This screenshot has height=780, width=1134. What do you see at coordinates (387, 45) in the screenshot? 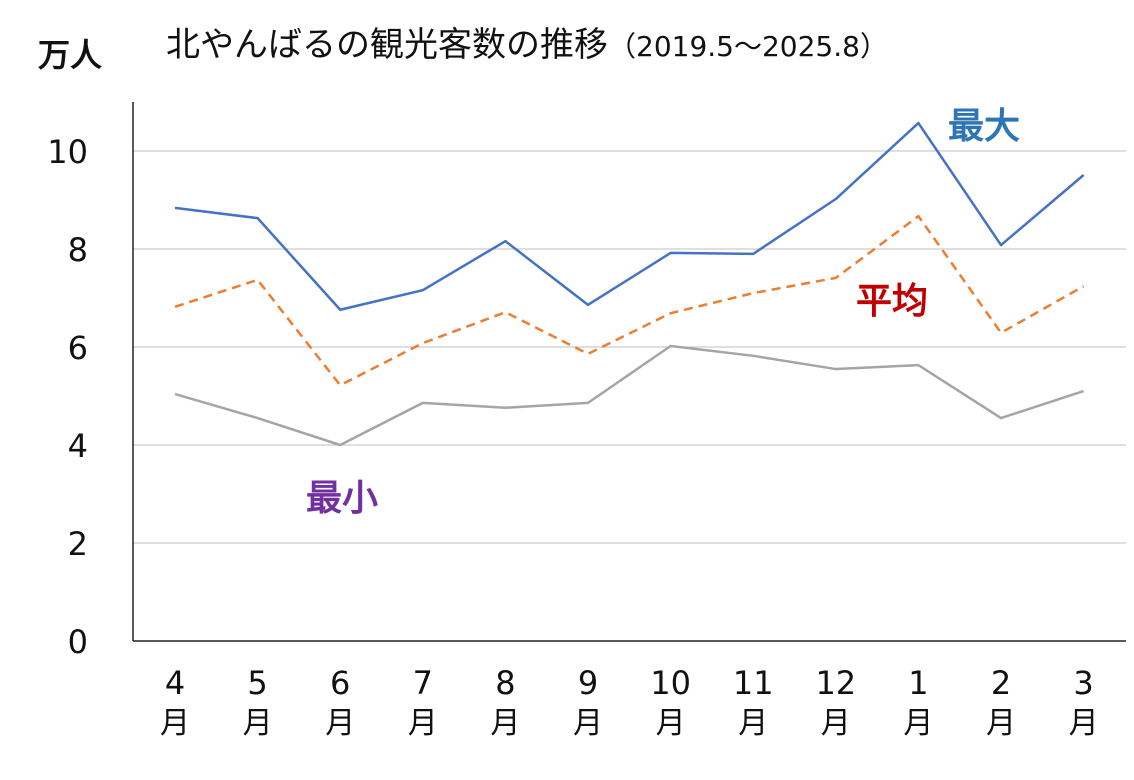
I see `chart-title-main: 北やんばるの観光客数の推移` at bounding box center [387, 45].